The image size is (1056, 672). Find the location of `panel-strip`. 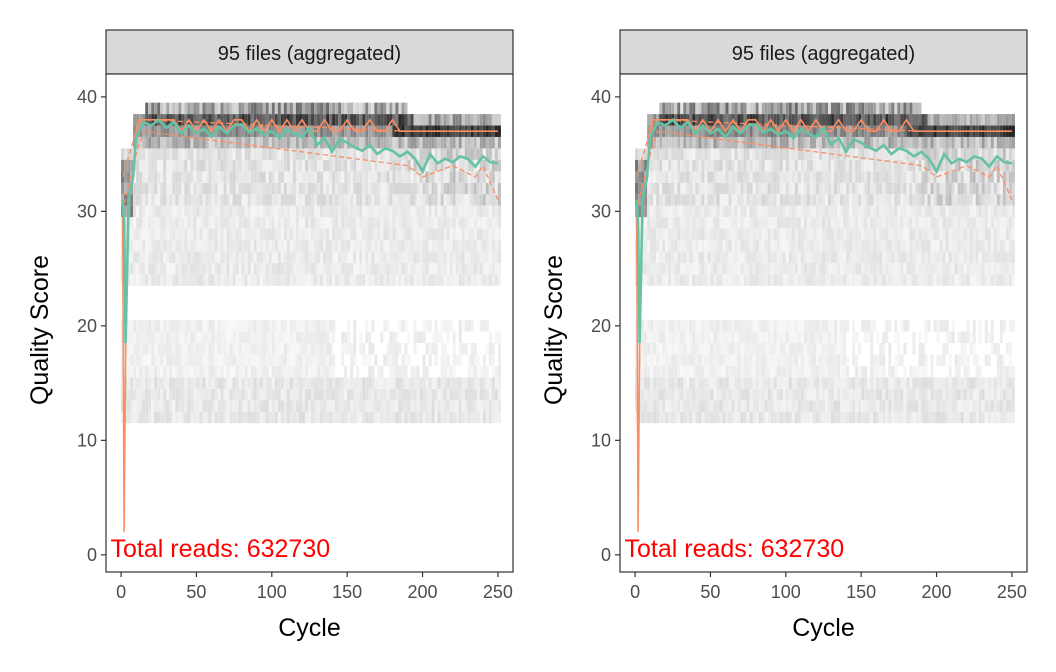

panel-strip is located at coordinates (309, 52).